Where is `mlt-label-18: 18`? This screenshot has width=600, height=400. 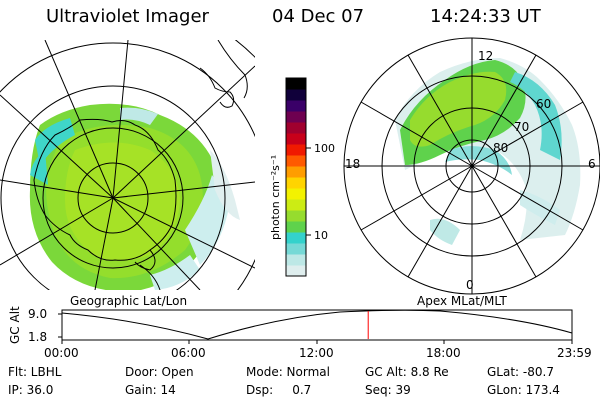 mlt-label-18: 18 is located at coordinates (352, 164).